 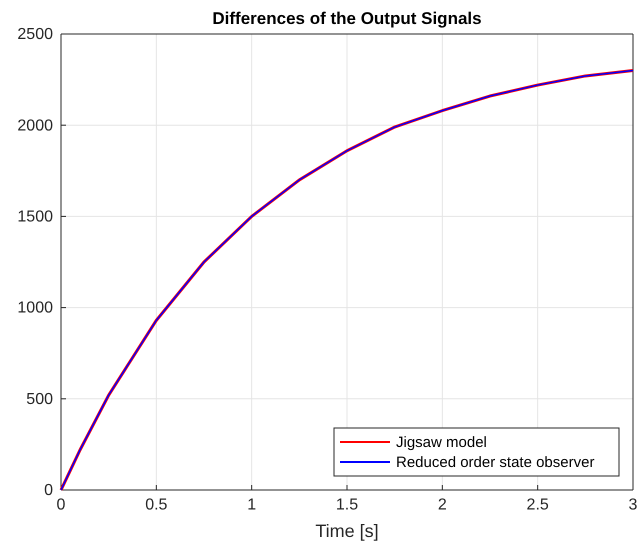 What do you see at coordinates (442, 505) in the screenshot?
I see `x-tick-label: 2` at bounding box center [442, 505].